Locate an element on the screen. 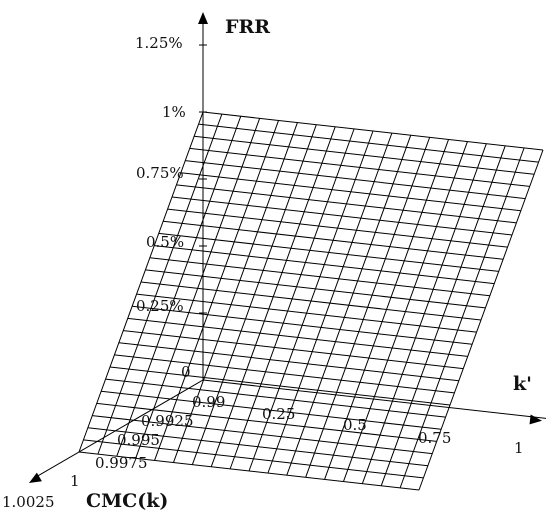  z-axis-label: FRR is located at coordinates (247, 27).